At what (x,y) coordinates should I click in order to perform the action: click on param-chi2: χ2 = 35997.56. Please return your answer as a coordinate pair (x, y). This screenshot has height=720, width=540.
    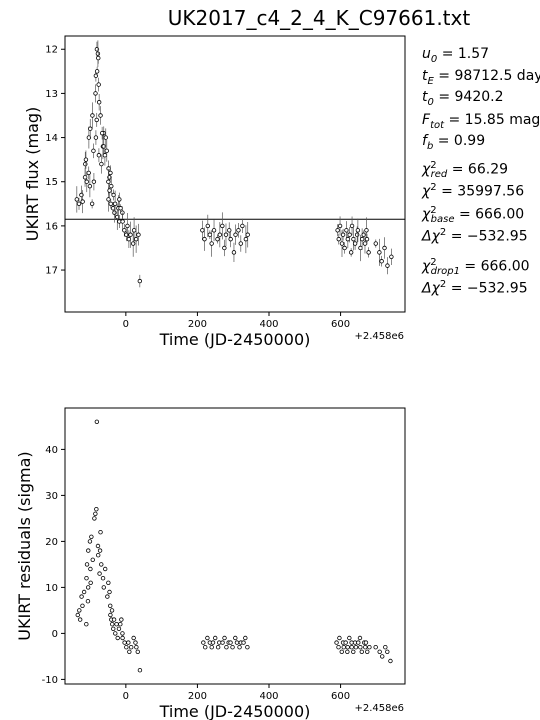
    Looking at the image, I should click on (473, 191).